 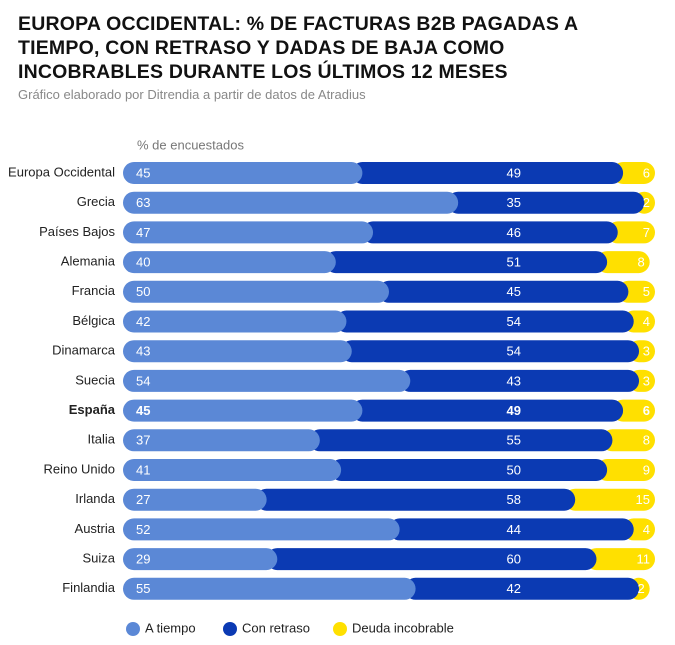 I want to click on y-tick-label: Irlanda, so click(x=95, y=498).